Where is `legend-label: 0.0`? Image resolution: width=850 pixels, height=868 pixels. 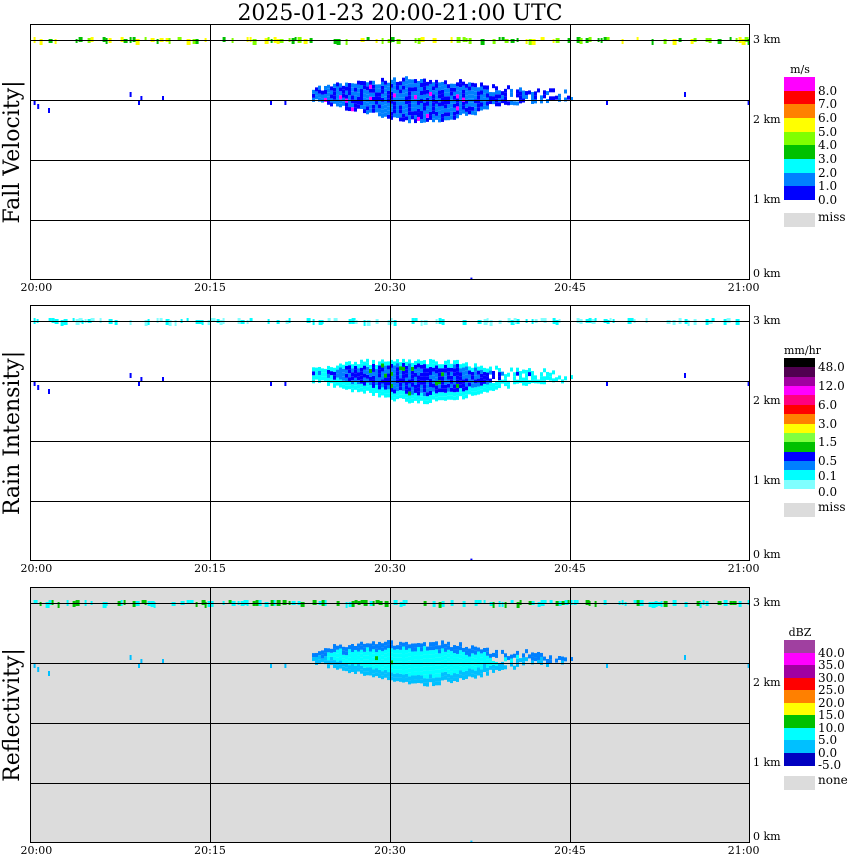 legend-label: 0.0 is located at coordinates (828, 752).